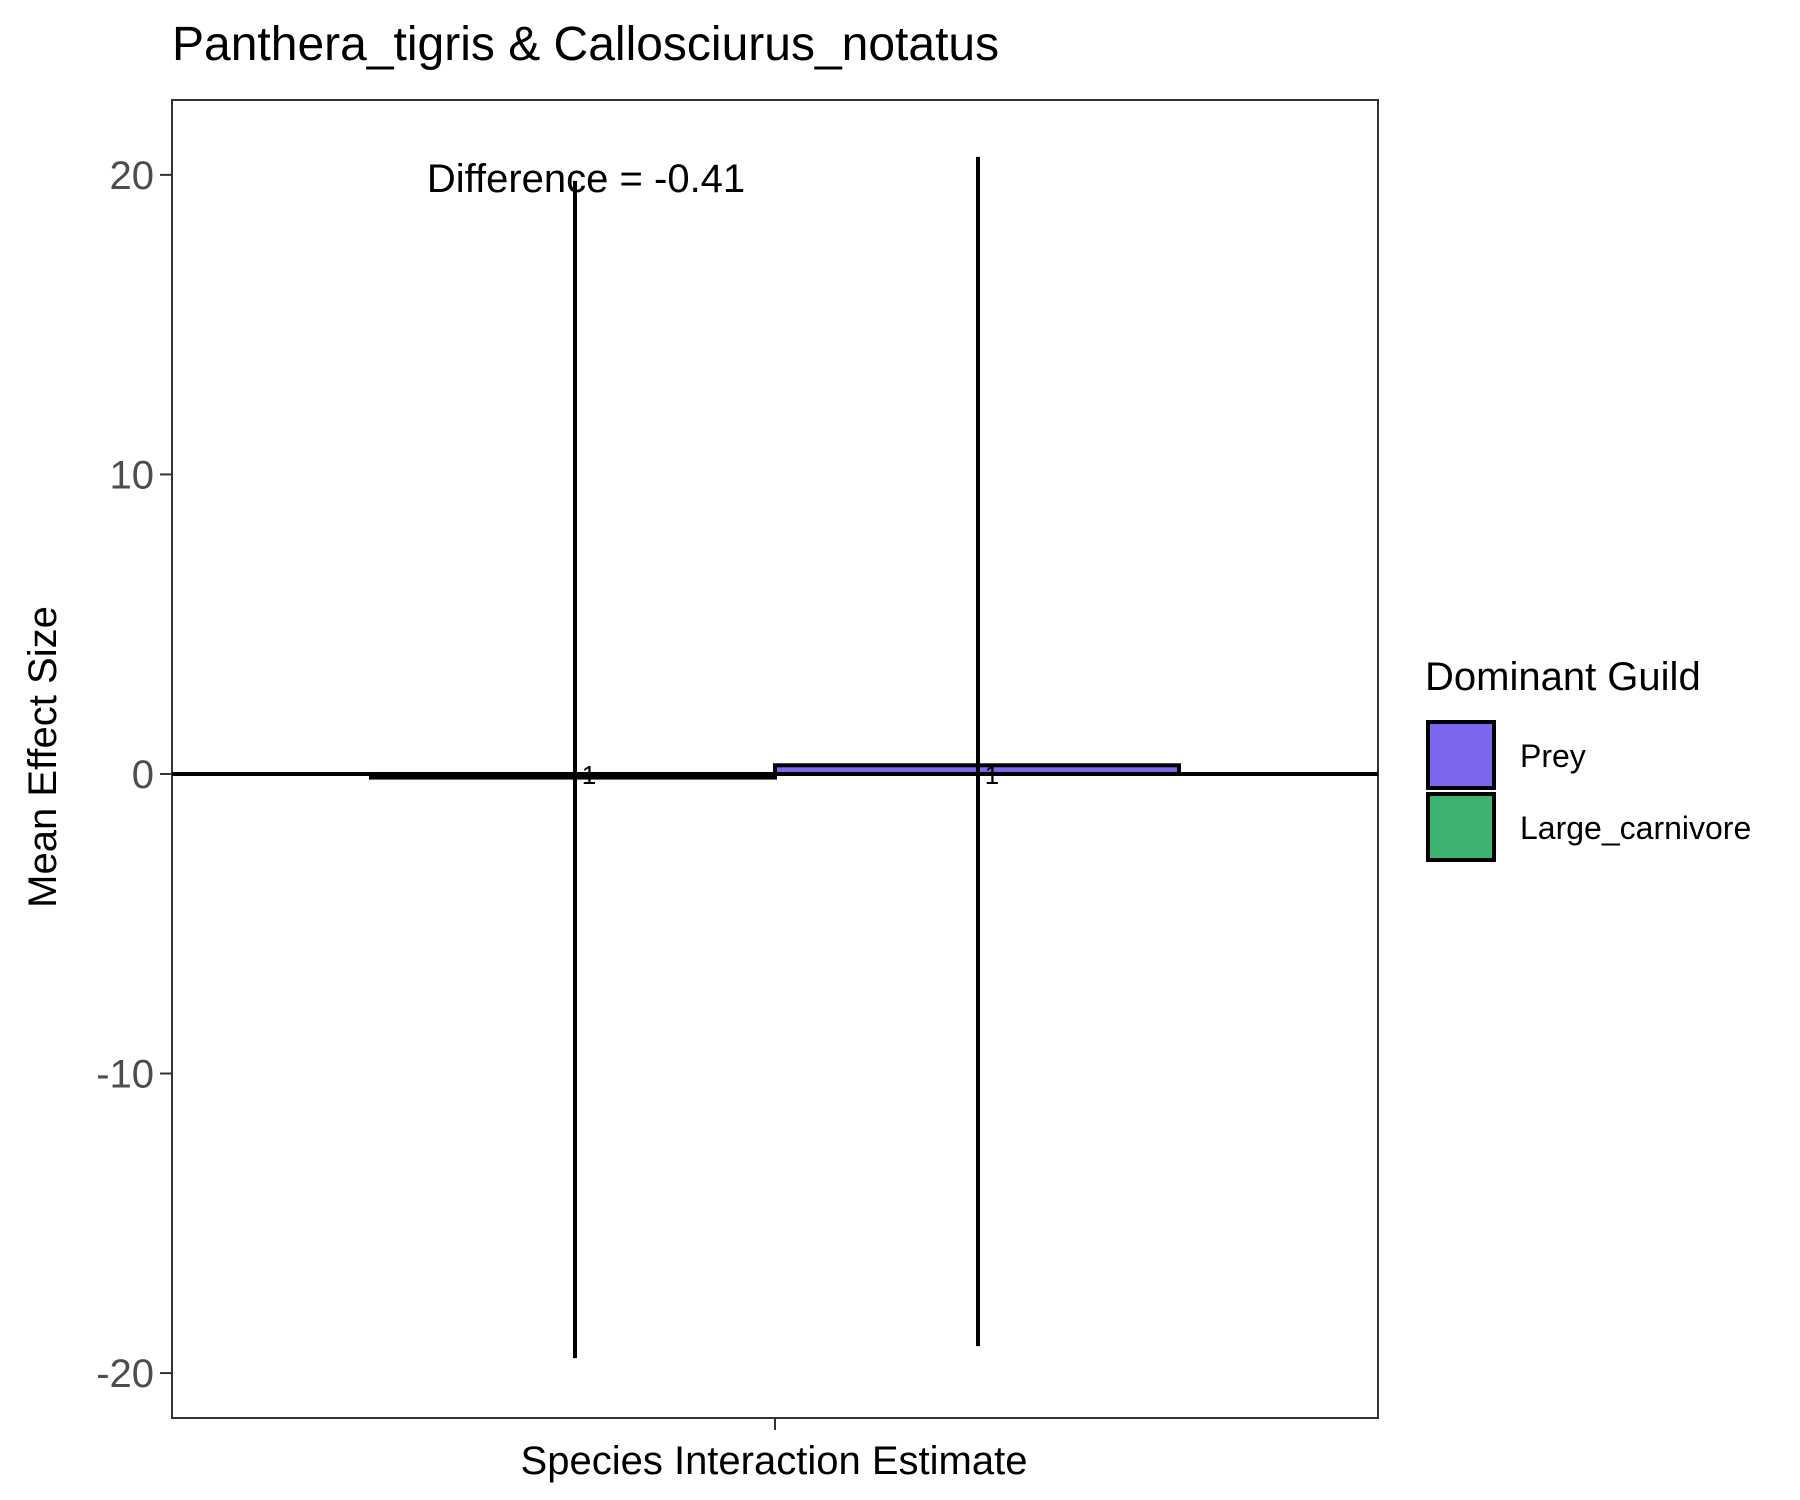 This screenshot has height=1500, width=1800. What do you see at coordinates (1563, 677) in the screenshot?
I see `legend-title: Dominant Guild` at bounding box center [1563, 677].